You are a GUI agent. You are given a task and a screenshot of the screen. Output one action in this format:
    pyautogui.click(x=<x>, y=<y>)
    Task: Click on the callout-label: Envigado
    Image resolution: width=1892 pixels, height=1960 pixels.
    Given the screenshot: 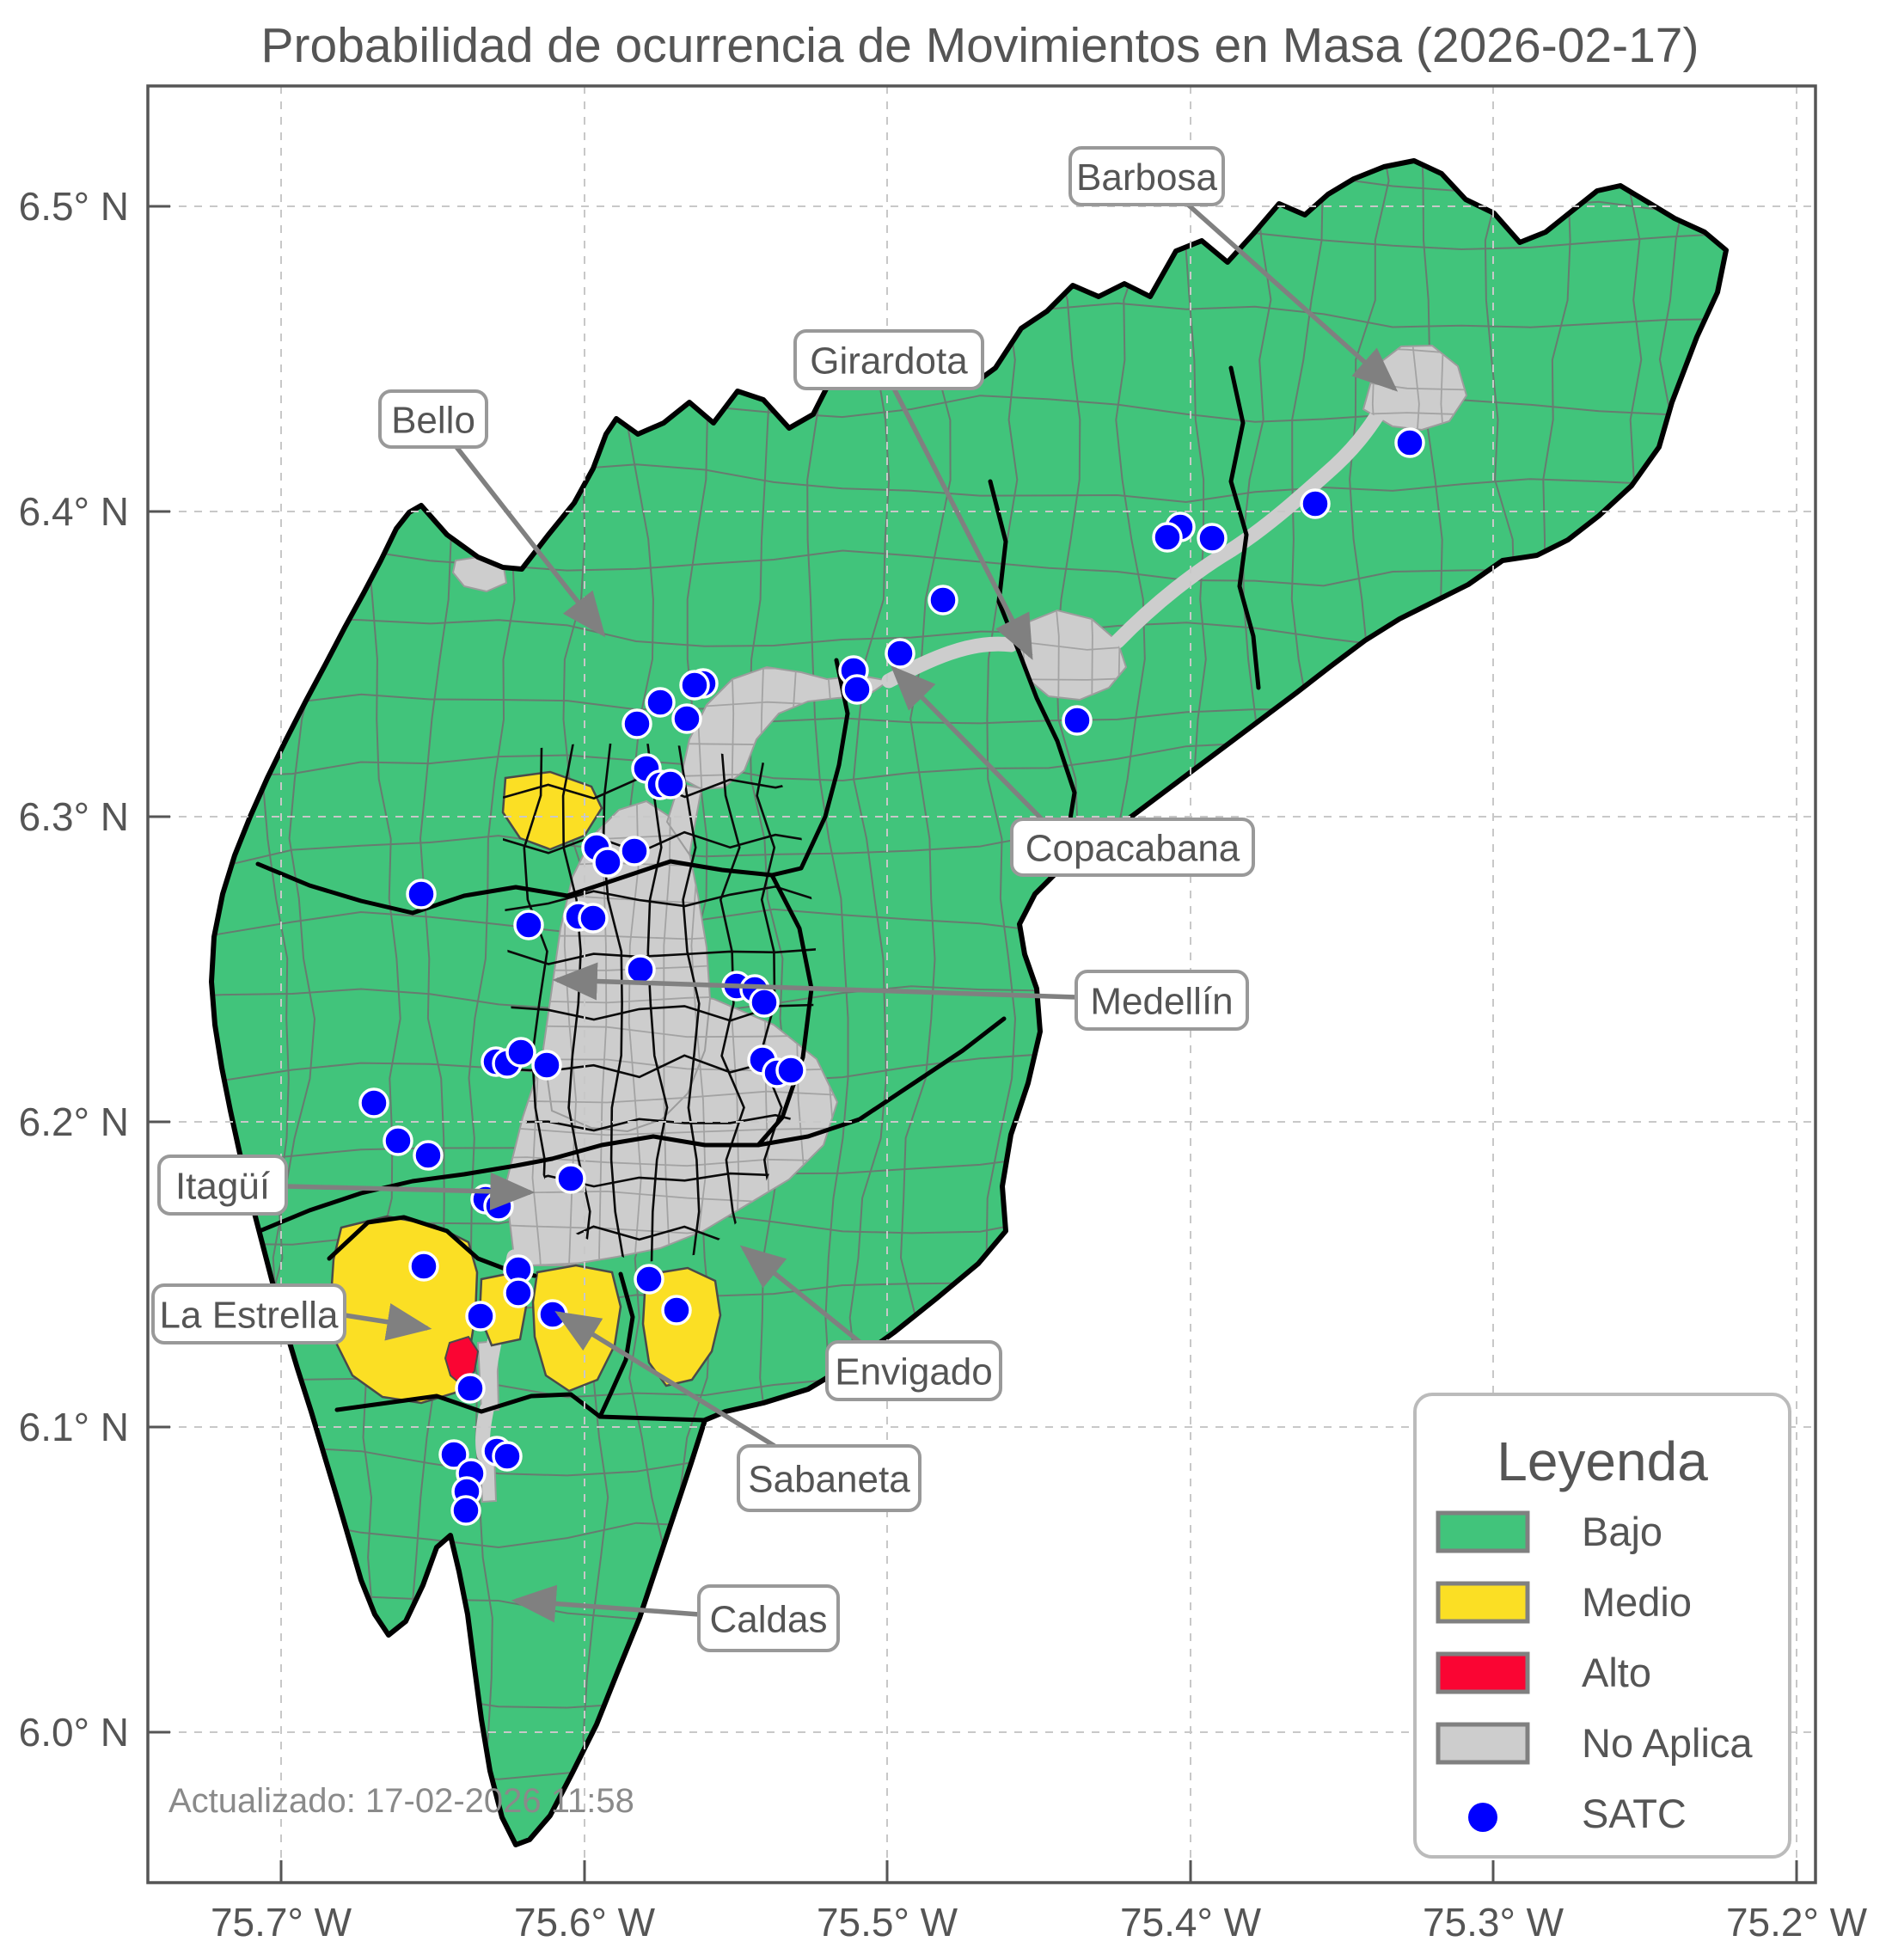 What is the action you would take?
    pyautogui.click(x=913, y=1372)
    